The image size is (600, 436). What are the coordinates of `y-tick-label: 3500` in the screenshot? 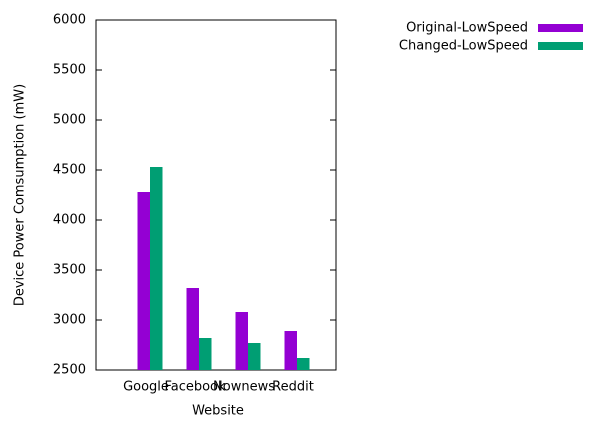 It's located at (69, 270).